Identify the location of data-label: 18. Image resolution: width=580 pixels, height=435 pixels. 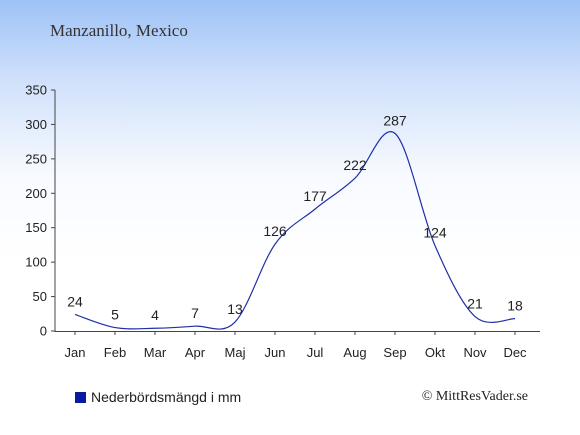
(515, 306).